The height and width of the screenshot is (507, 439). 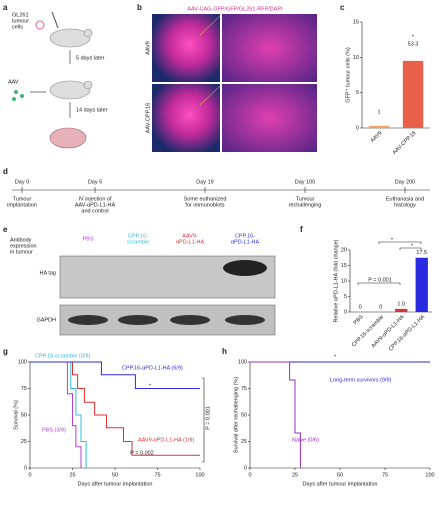 I want to click on value-label: 1.0, so click(x=401, y=304).